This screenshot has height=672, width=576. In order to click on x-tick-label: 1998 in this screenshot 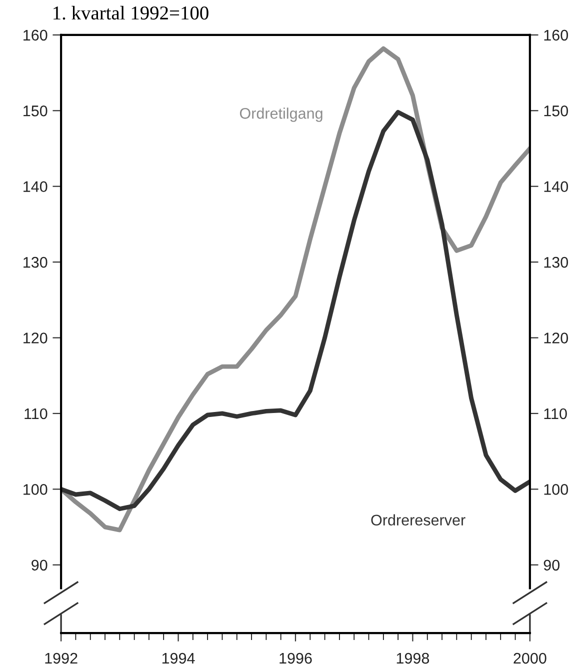, I will do `click(413, 658)`.